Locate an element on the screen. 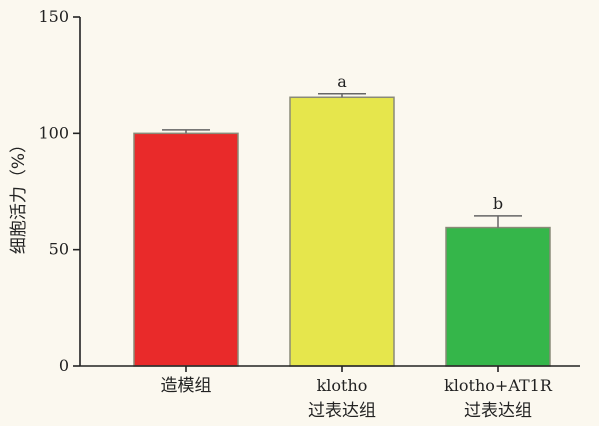  significance-label: a is located at coordinates (342, 81).